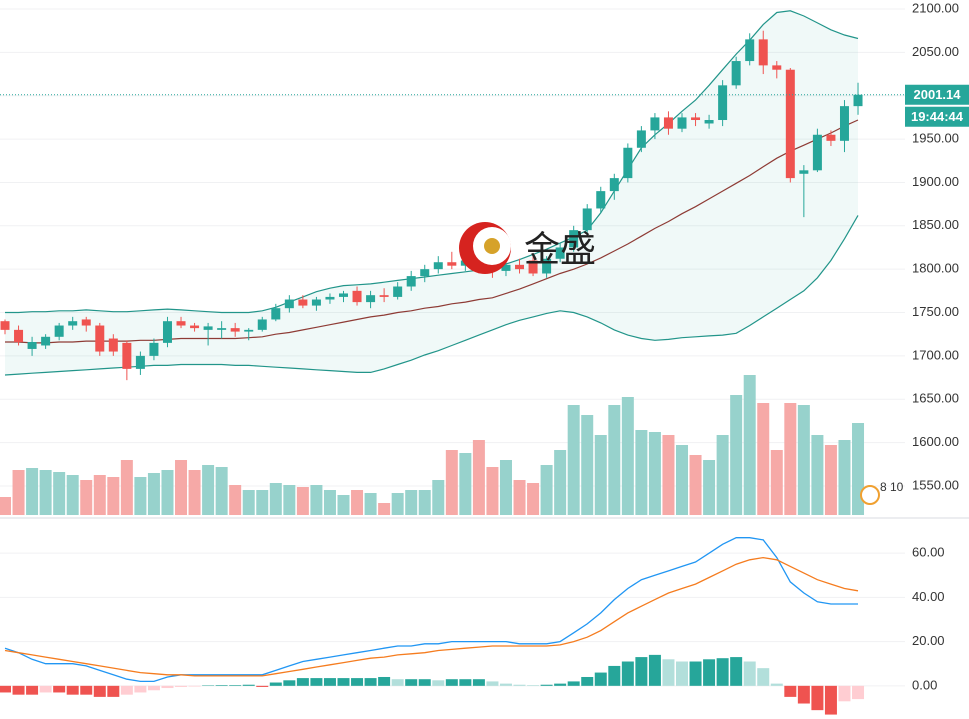 The width and height of the screenshot is (969, 719). I want to click on y-tick-label: 40.00, so click(928, 596).